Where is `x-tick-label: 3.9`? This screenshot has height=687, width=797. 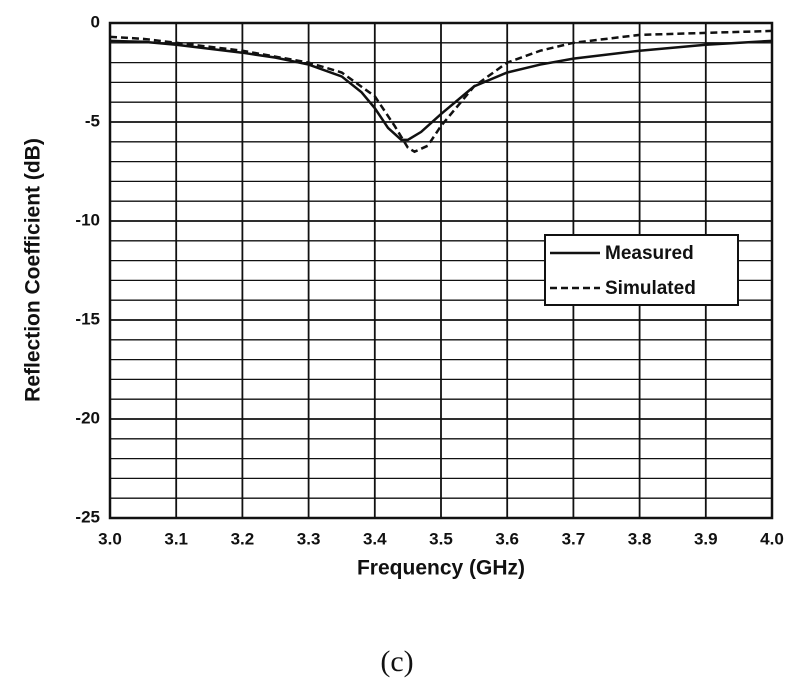 x-tick-label: 3.9 is located at coordinates (706, 538).